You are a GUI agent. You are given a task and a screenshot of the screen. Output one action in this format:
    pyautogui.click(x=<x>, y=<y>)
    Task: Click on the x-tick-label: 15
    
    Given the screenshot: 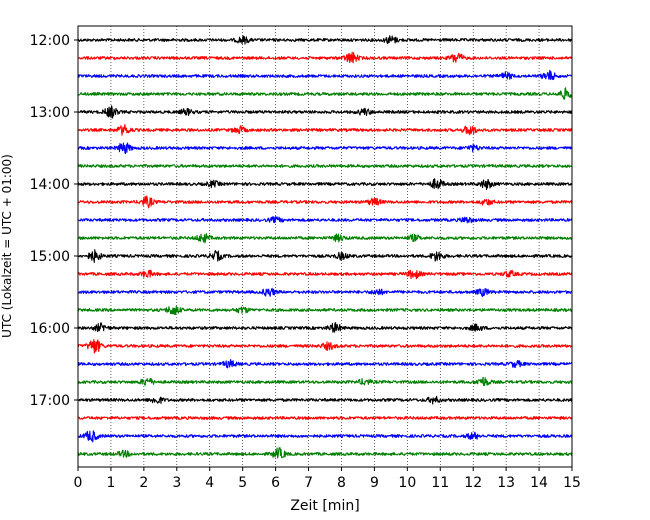 What is the action you would take?
    pyautogui.click(x=572, y=483)
    